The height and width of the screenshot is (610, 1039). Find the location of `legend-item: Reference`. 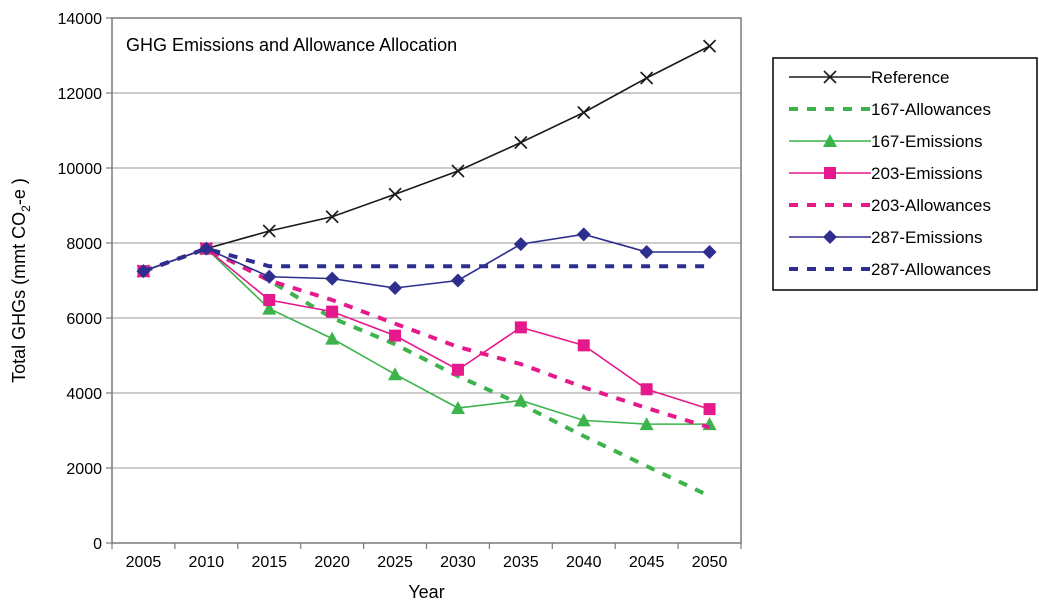

legend-item: Reference is located at coordinates (869, 77).